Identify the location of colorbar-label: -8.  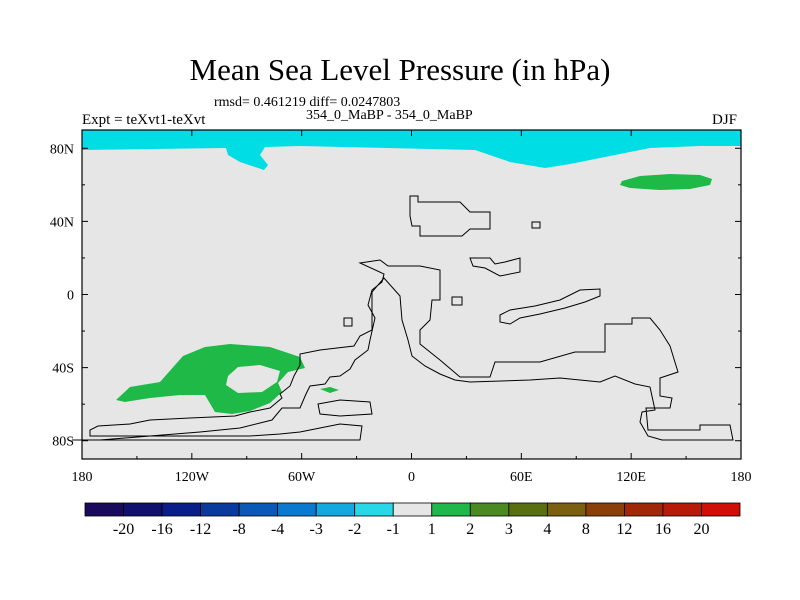
(238, 529).